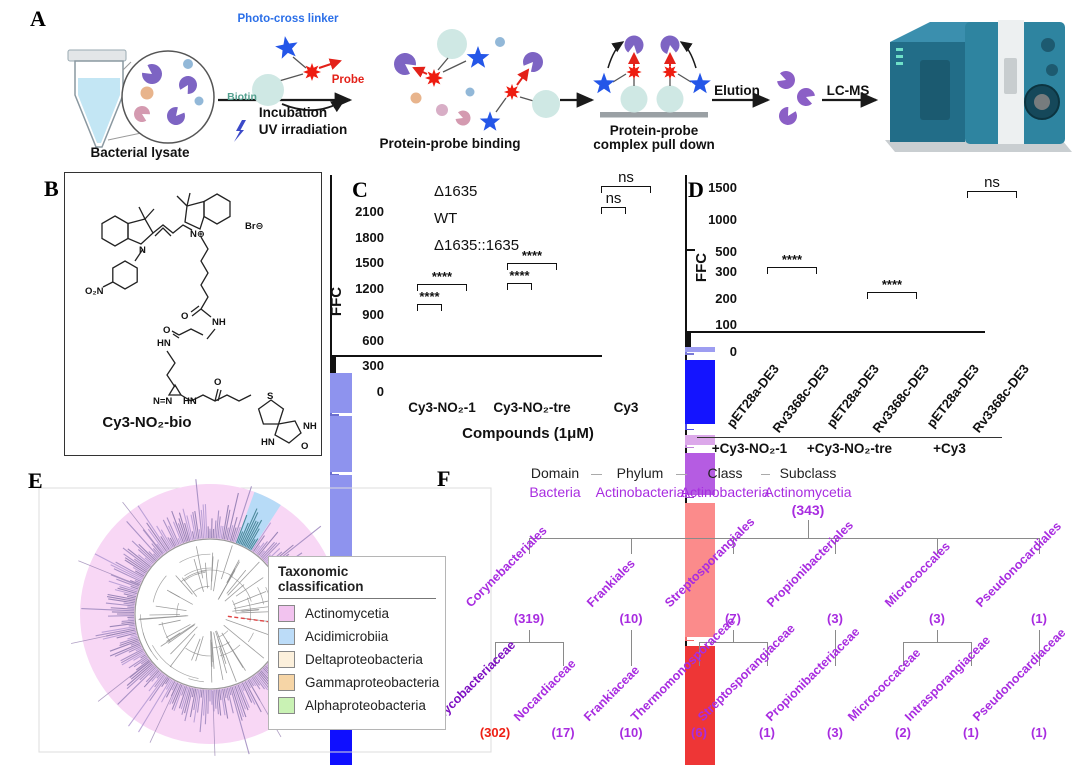 The image size is (1080, 765). What do you see at coordinates (442, 288) in the screenshot?
I see `c-sig-bracket` at bounding box center [442, 288].